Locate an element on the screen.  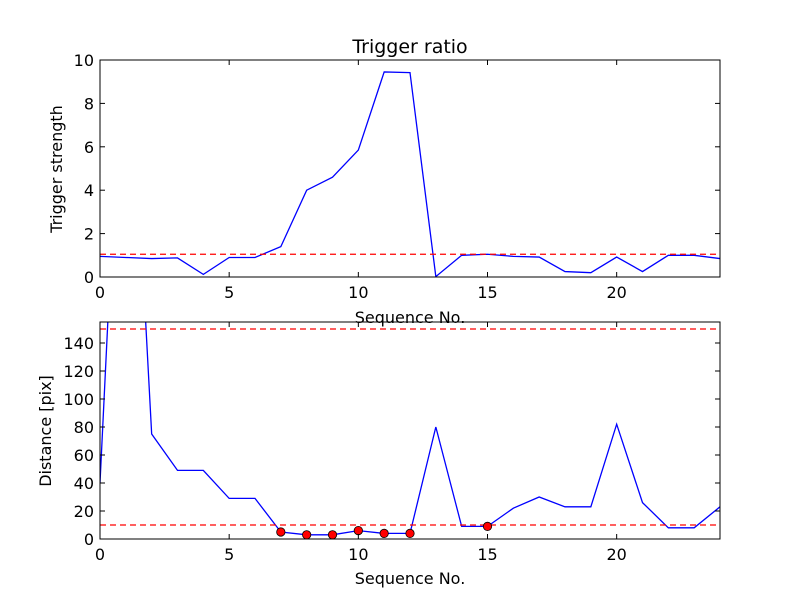
y-tick-label: 140 is located at coordinates (78, 343).